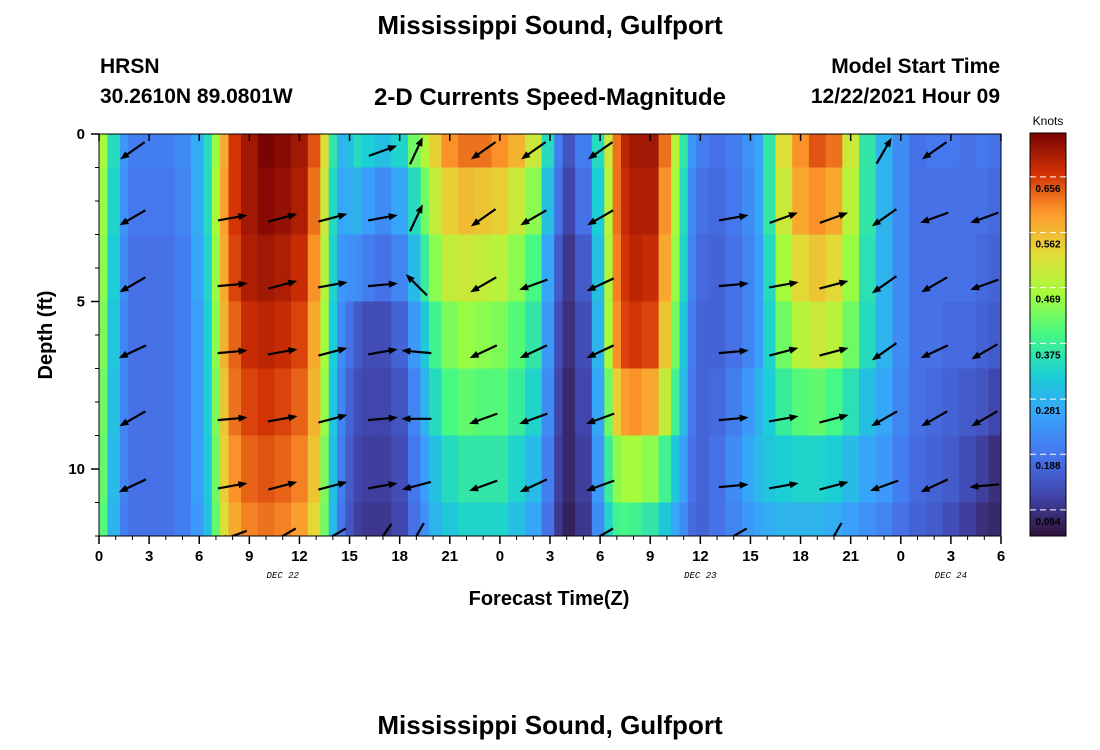  I want to click on x-tick-label: 6, so click(600, 556).